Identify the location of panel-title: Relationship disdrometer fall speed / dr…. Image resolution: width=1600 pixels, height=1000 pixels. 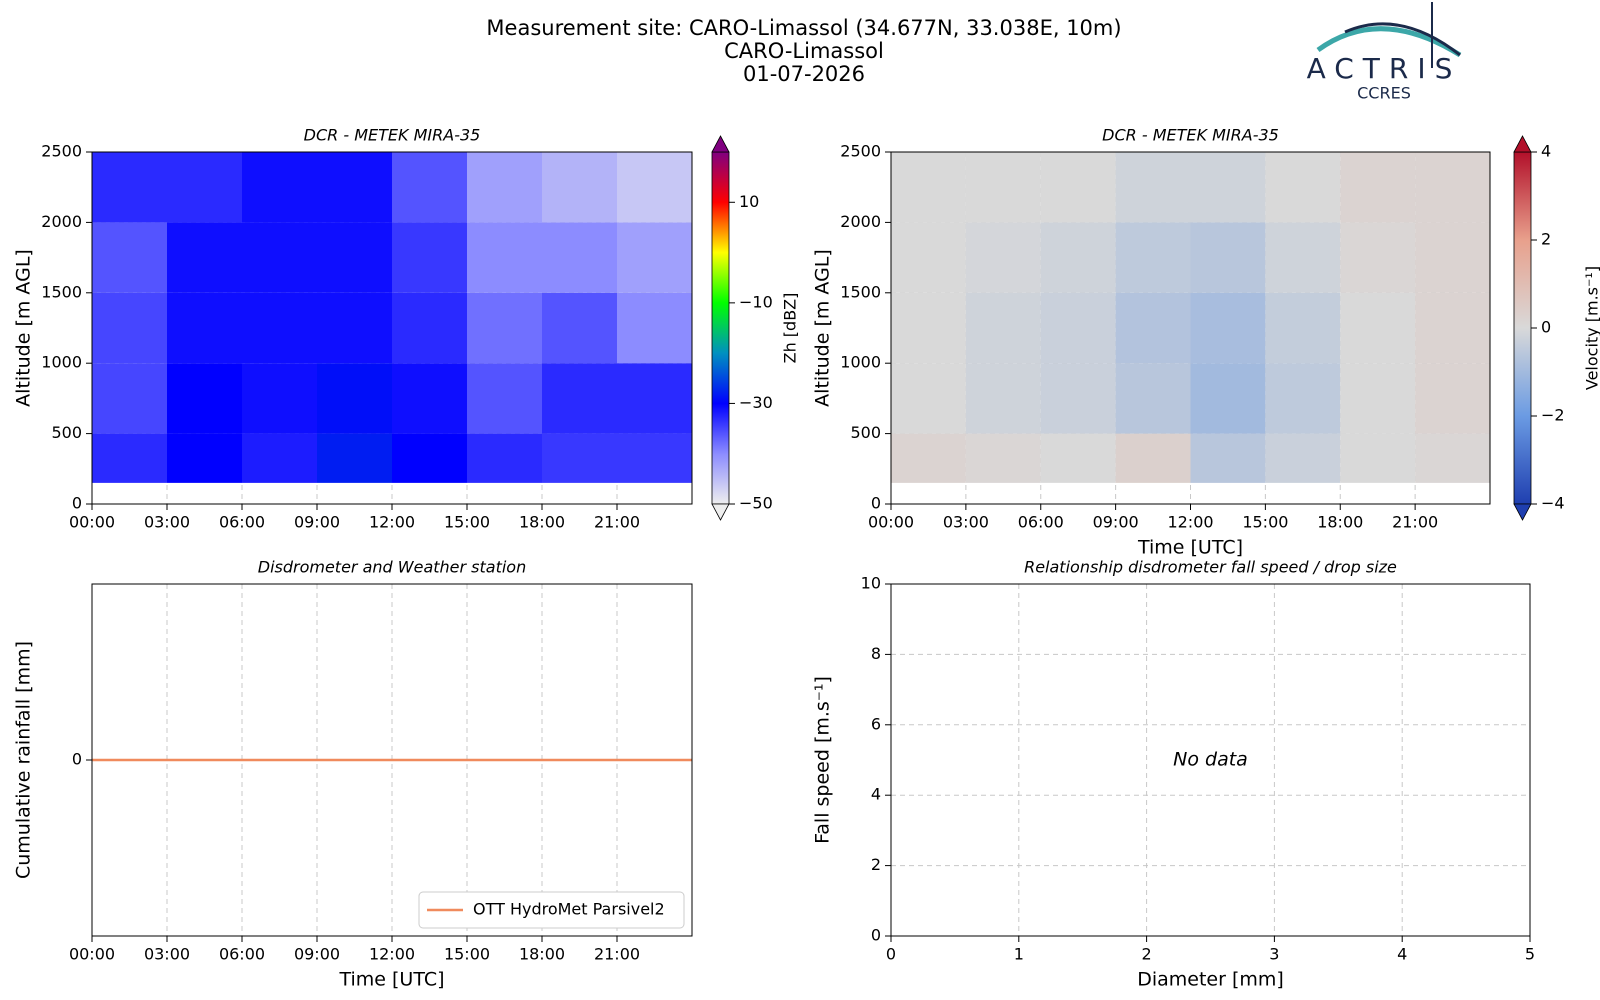
(1210, 567).